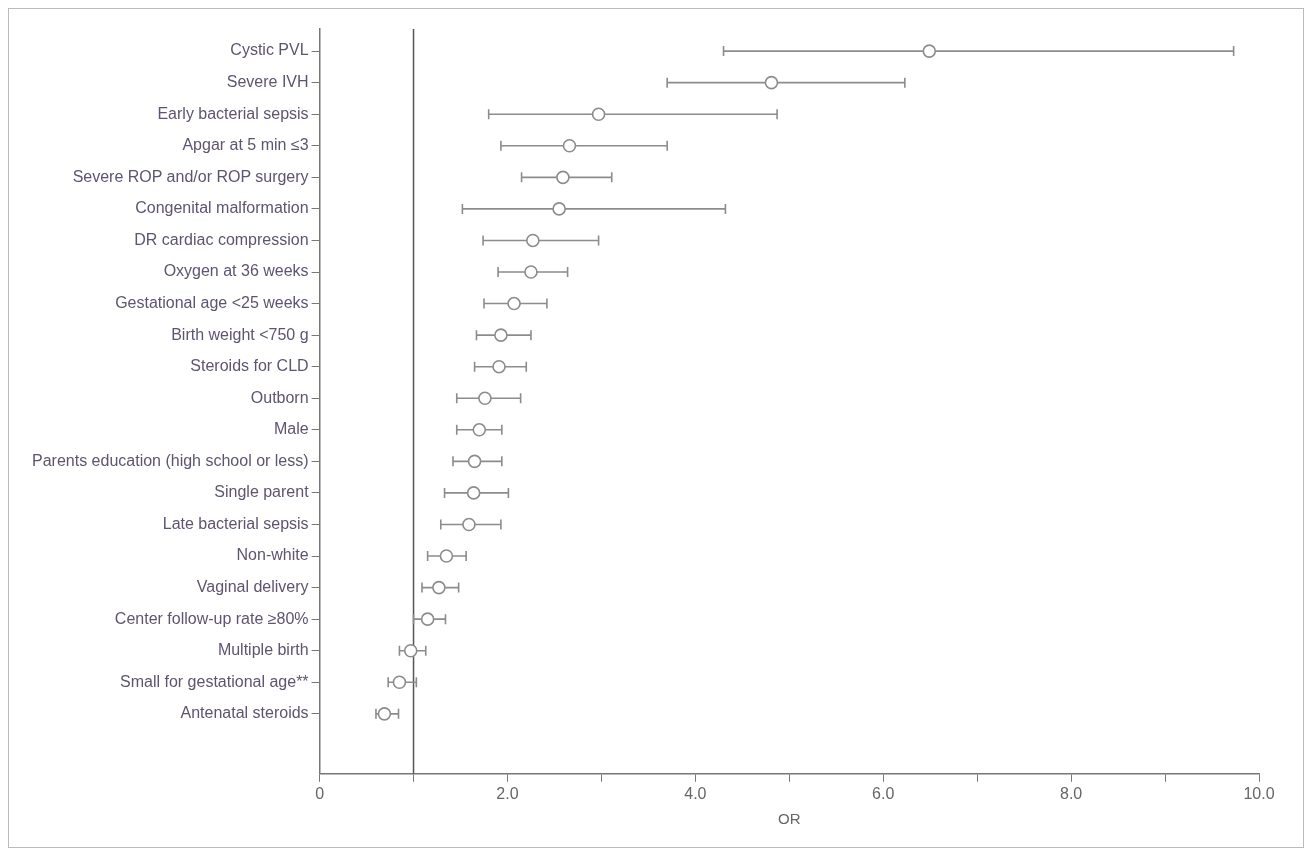 This screenshot has width=1316, height=865. I want to click on y-tick-label: Late bacterial sepsis, so click(235, 523).